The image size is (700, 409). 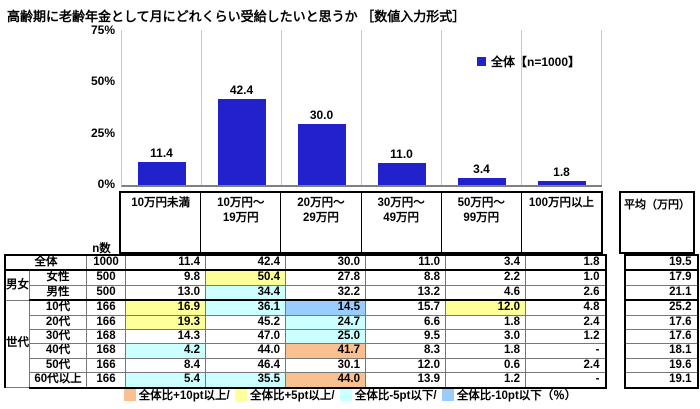 What do you see at coordinates (102, 133) in the screenshot?
I see `y-axis-tick-25: 25%` at bounding box center [102, 133].